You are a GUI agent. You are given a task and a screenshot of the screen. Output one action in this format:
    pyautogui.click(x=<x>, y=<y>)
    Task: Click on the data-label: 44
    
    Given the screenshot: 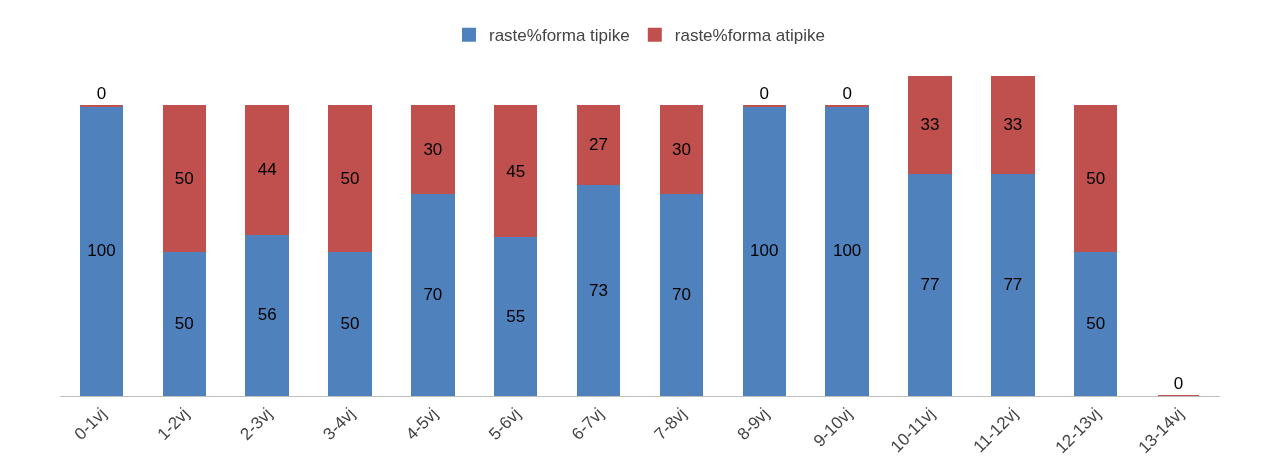 What is the action you would take?
    pyautogui.click(x=267, y=170)
    